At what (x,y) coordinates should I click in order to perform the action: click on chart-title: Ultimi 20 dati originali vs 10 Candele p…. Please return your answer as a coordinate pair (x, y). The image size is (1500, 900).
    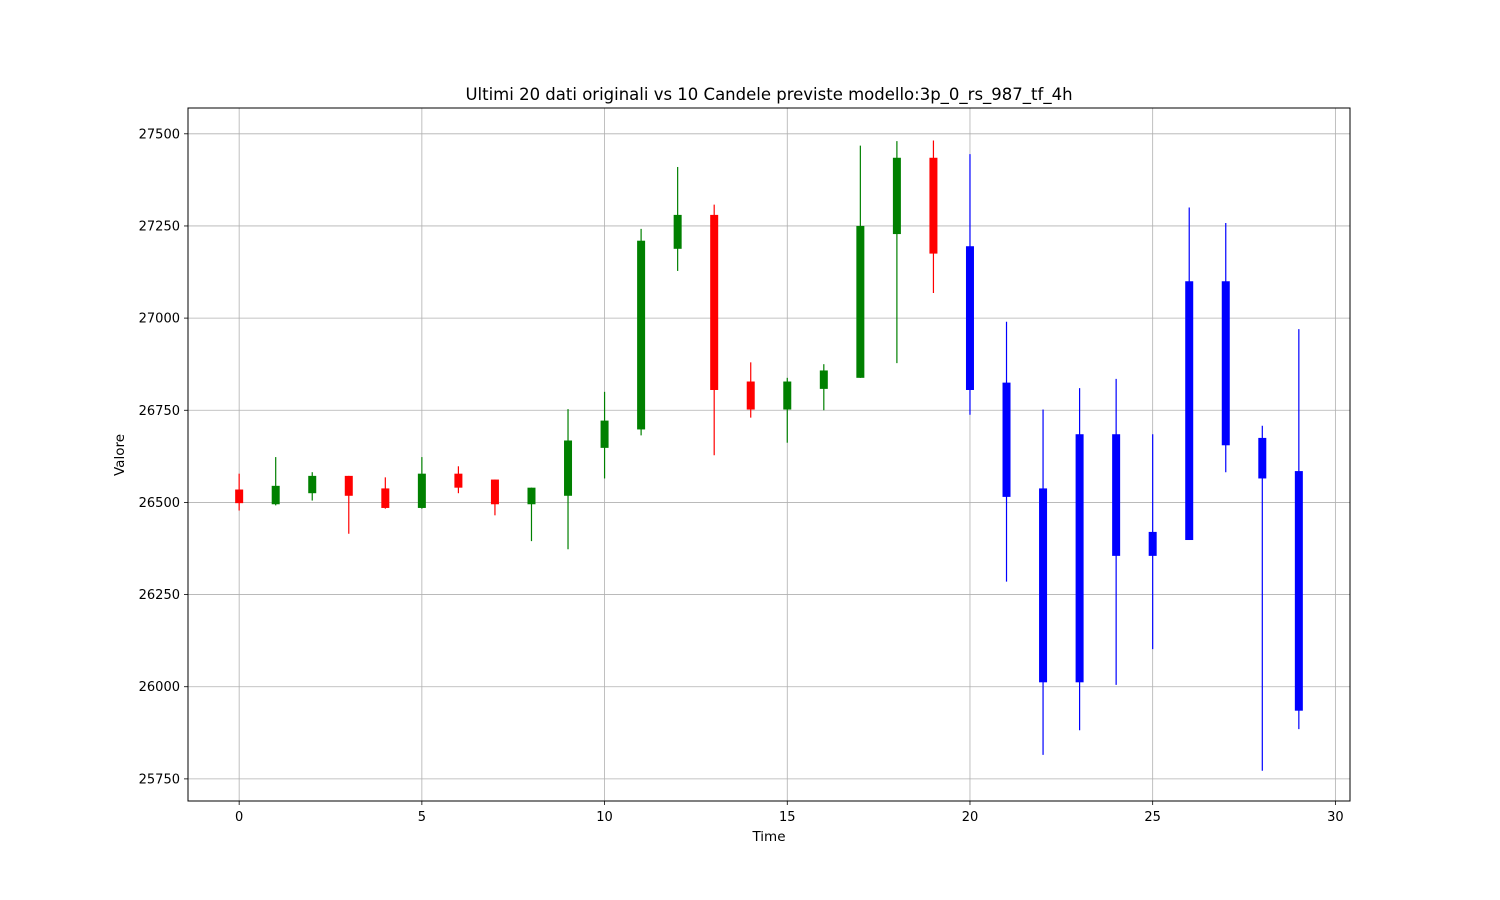
    Looking at the image, I should click on (768, 95).